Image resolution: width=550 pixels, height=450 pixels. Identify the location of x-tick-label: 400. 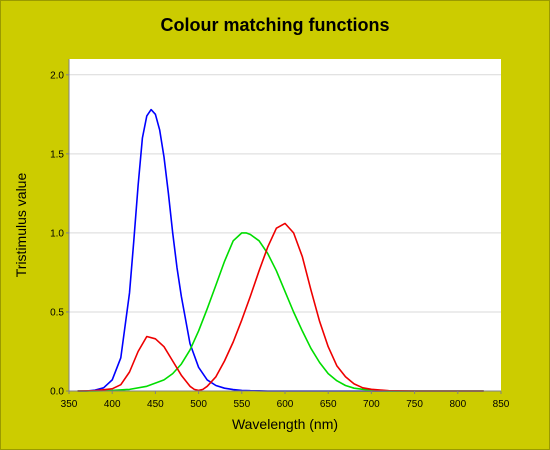
(112, 404).